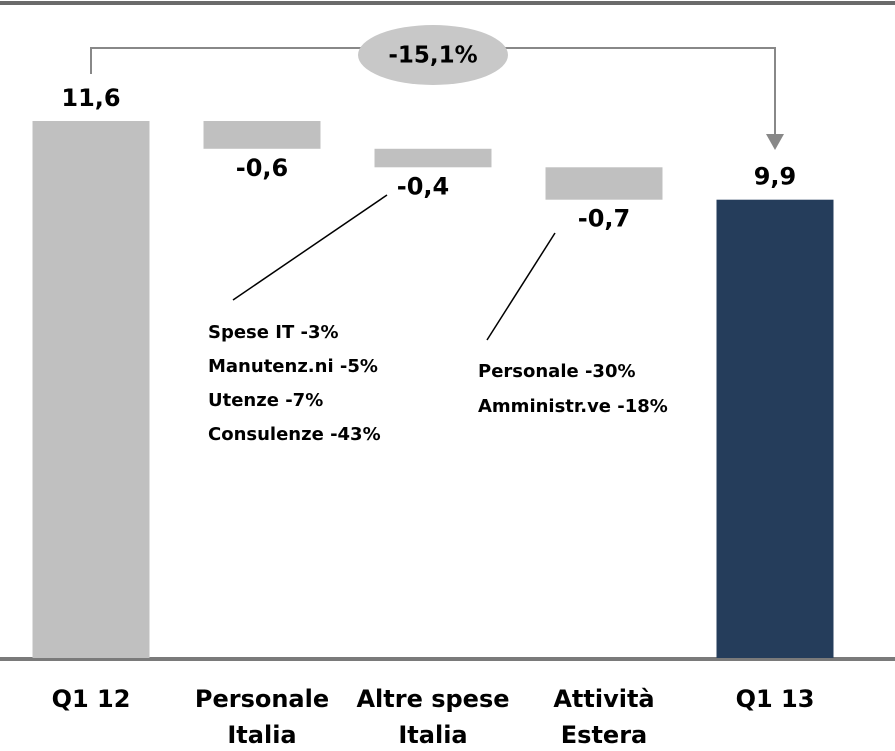 This screenshot has height=751, width=895. Describe the element at coordinates (775, 177) in the screenshot. I see `value-label: 9,9` at that location.